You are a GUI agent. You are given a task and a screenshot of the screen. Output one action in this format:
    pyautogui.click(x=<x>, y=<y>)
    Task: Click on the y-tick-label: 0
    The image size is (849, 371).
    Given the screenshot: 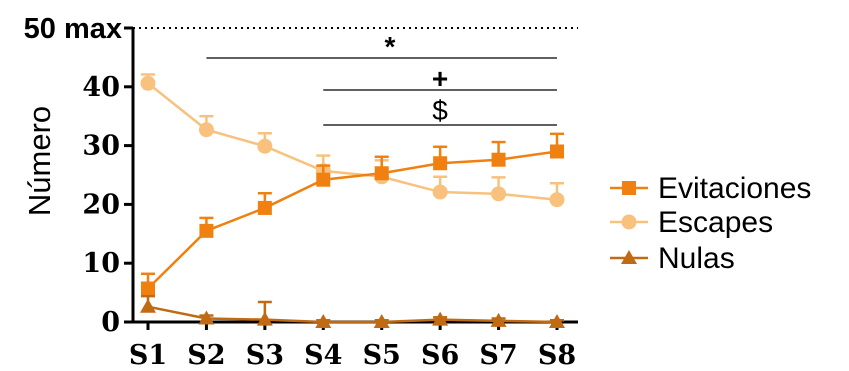 What is the action you would take?
    pyautogui.click(x=110, y=322)
    